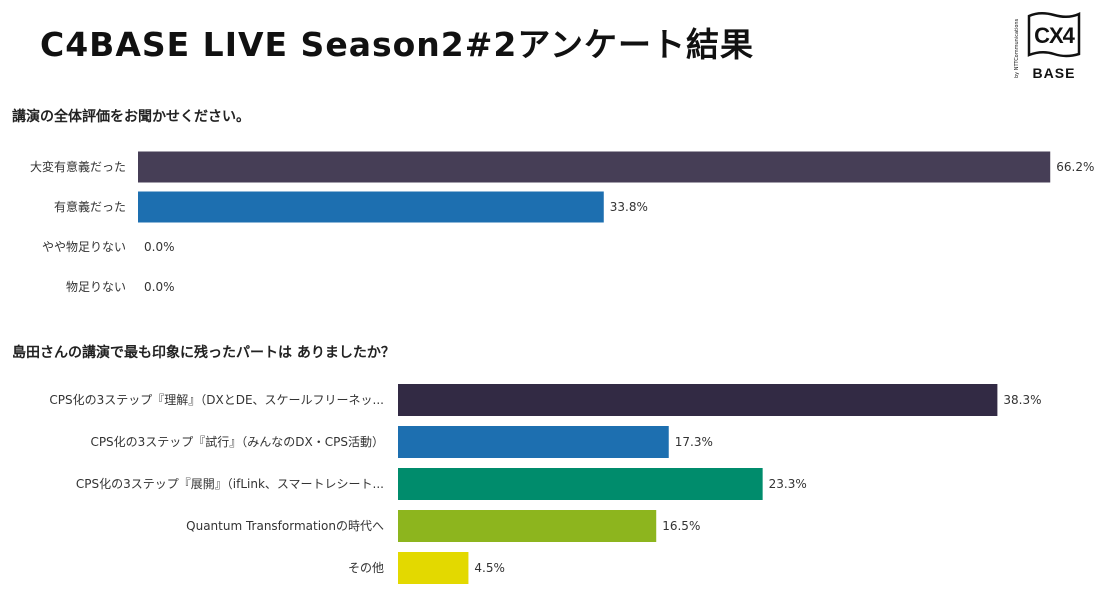 This screenshot has width=1100, height=594. I want to click on logo-byline: by NTTCommunications, so click(1017, 48).